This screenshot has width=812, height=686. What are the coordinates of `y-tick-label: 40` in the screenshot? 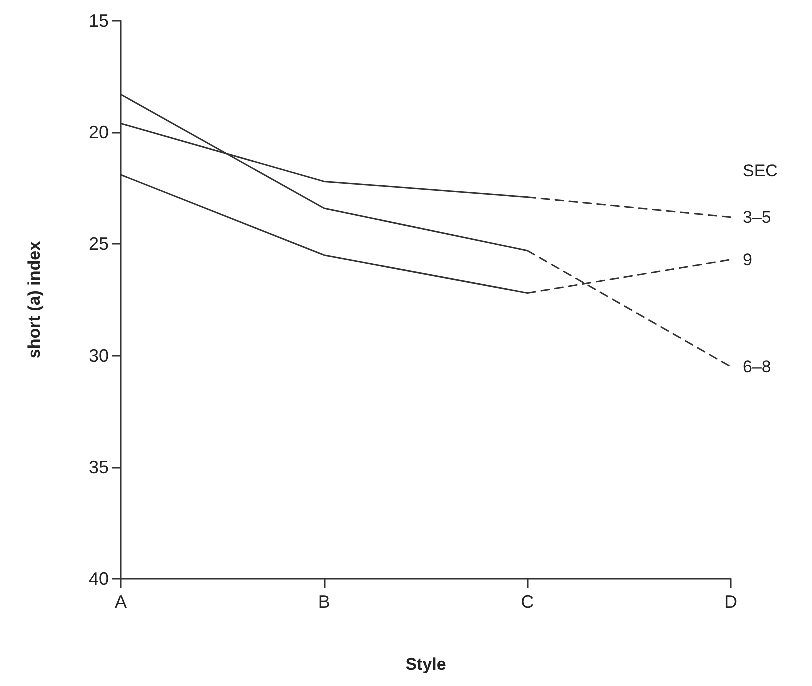 It's located at (98, 579).